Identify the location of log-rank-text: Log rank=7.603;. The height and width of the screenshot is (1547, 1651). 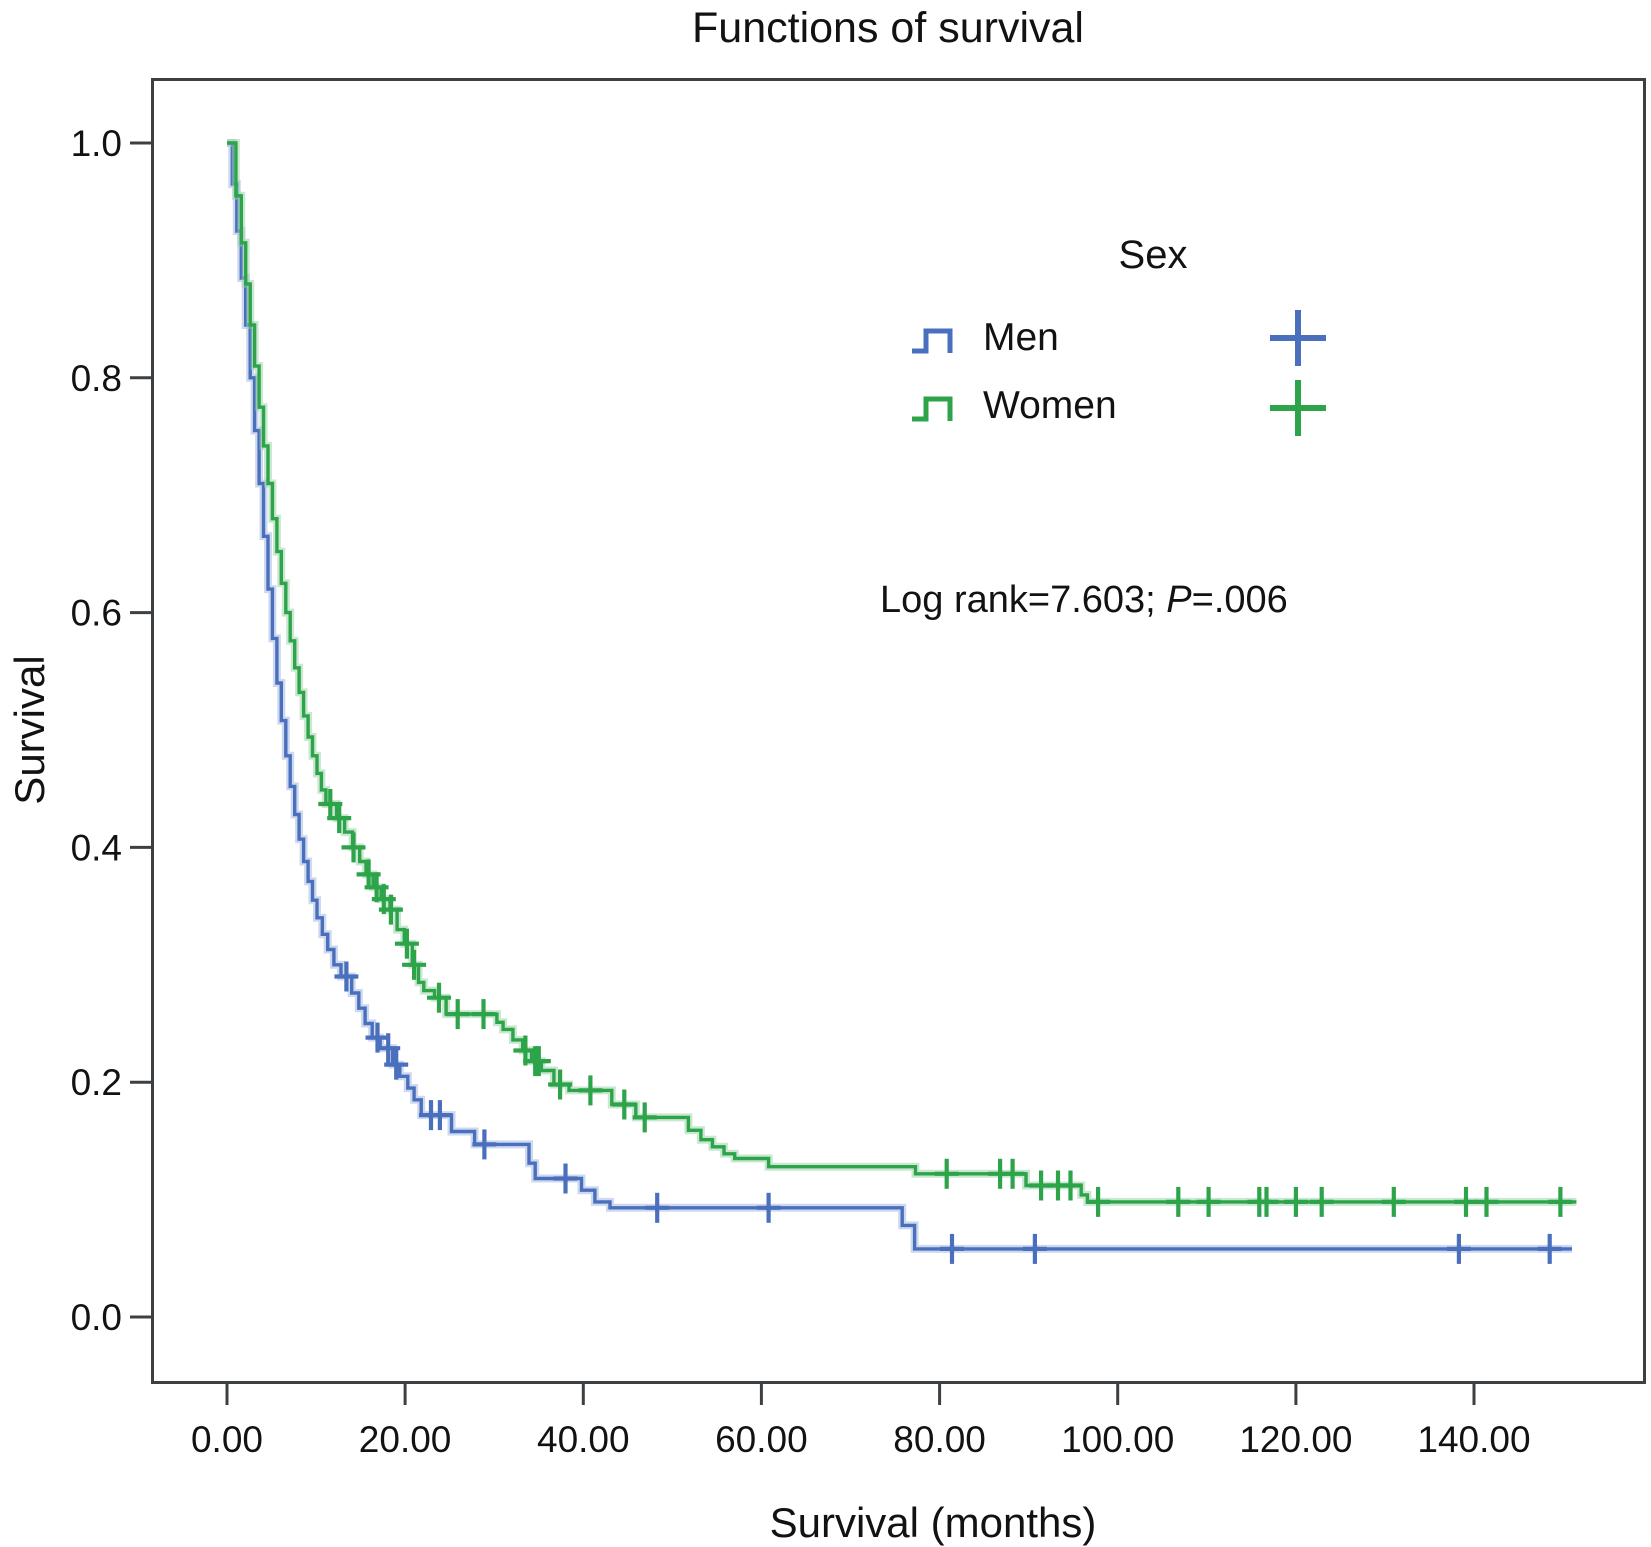
(1023, 600).